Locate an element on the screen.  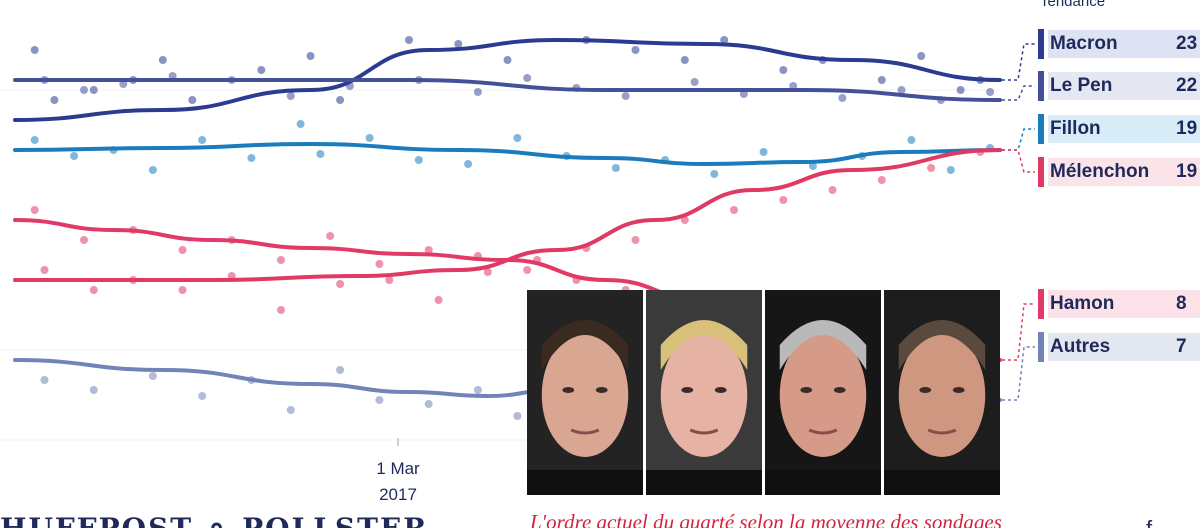
legend-name: Mélenchon is located at coordinates (1124, 172).